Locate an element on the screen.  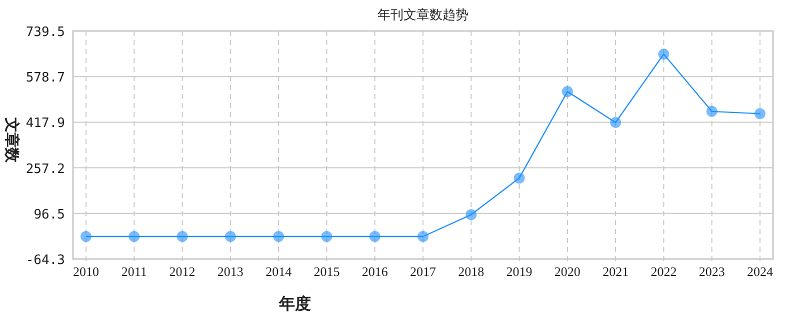
y-tick-label: -64.3 is located at coordinates (45, 260).